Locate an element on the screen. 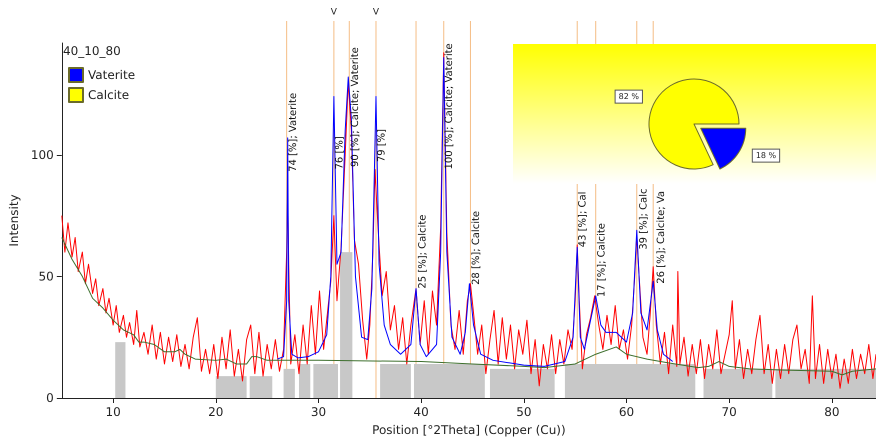 This screenshot has height=445, width=876. annotation: 76 [%] is located at coordinates (340, 153).